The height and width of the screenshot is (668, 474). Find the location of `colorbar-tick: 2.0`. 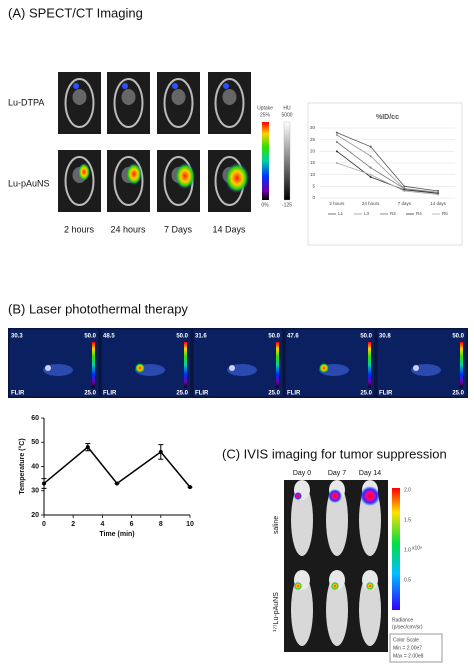

colorbar-tick: 2.0 is located at coordinates (407, 490).